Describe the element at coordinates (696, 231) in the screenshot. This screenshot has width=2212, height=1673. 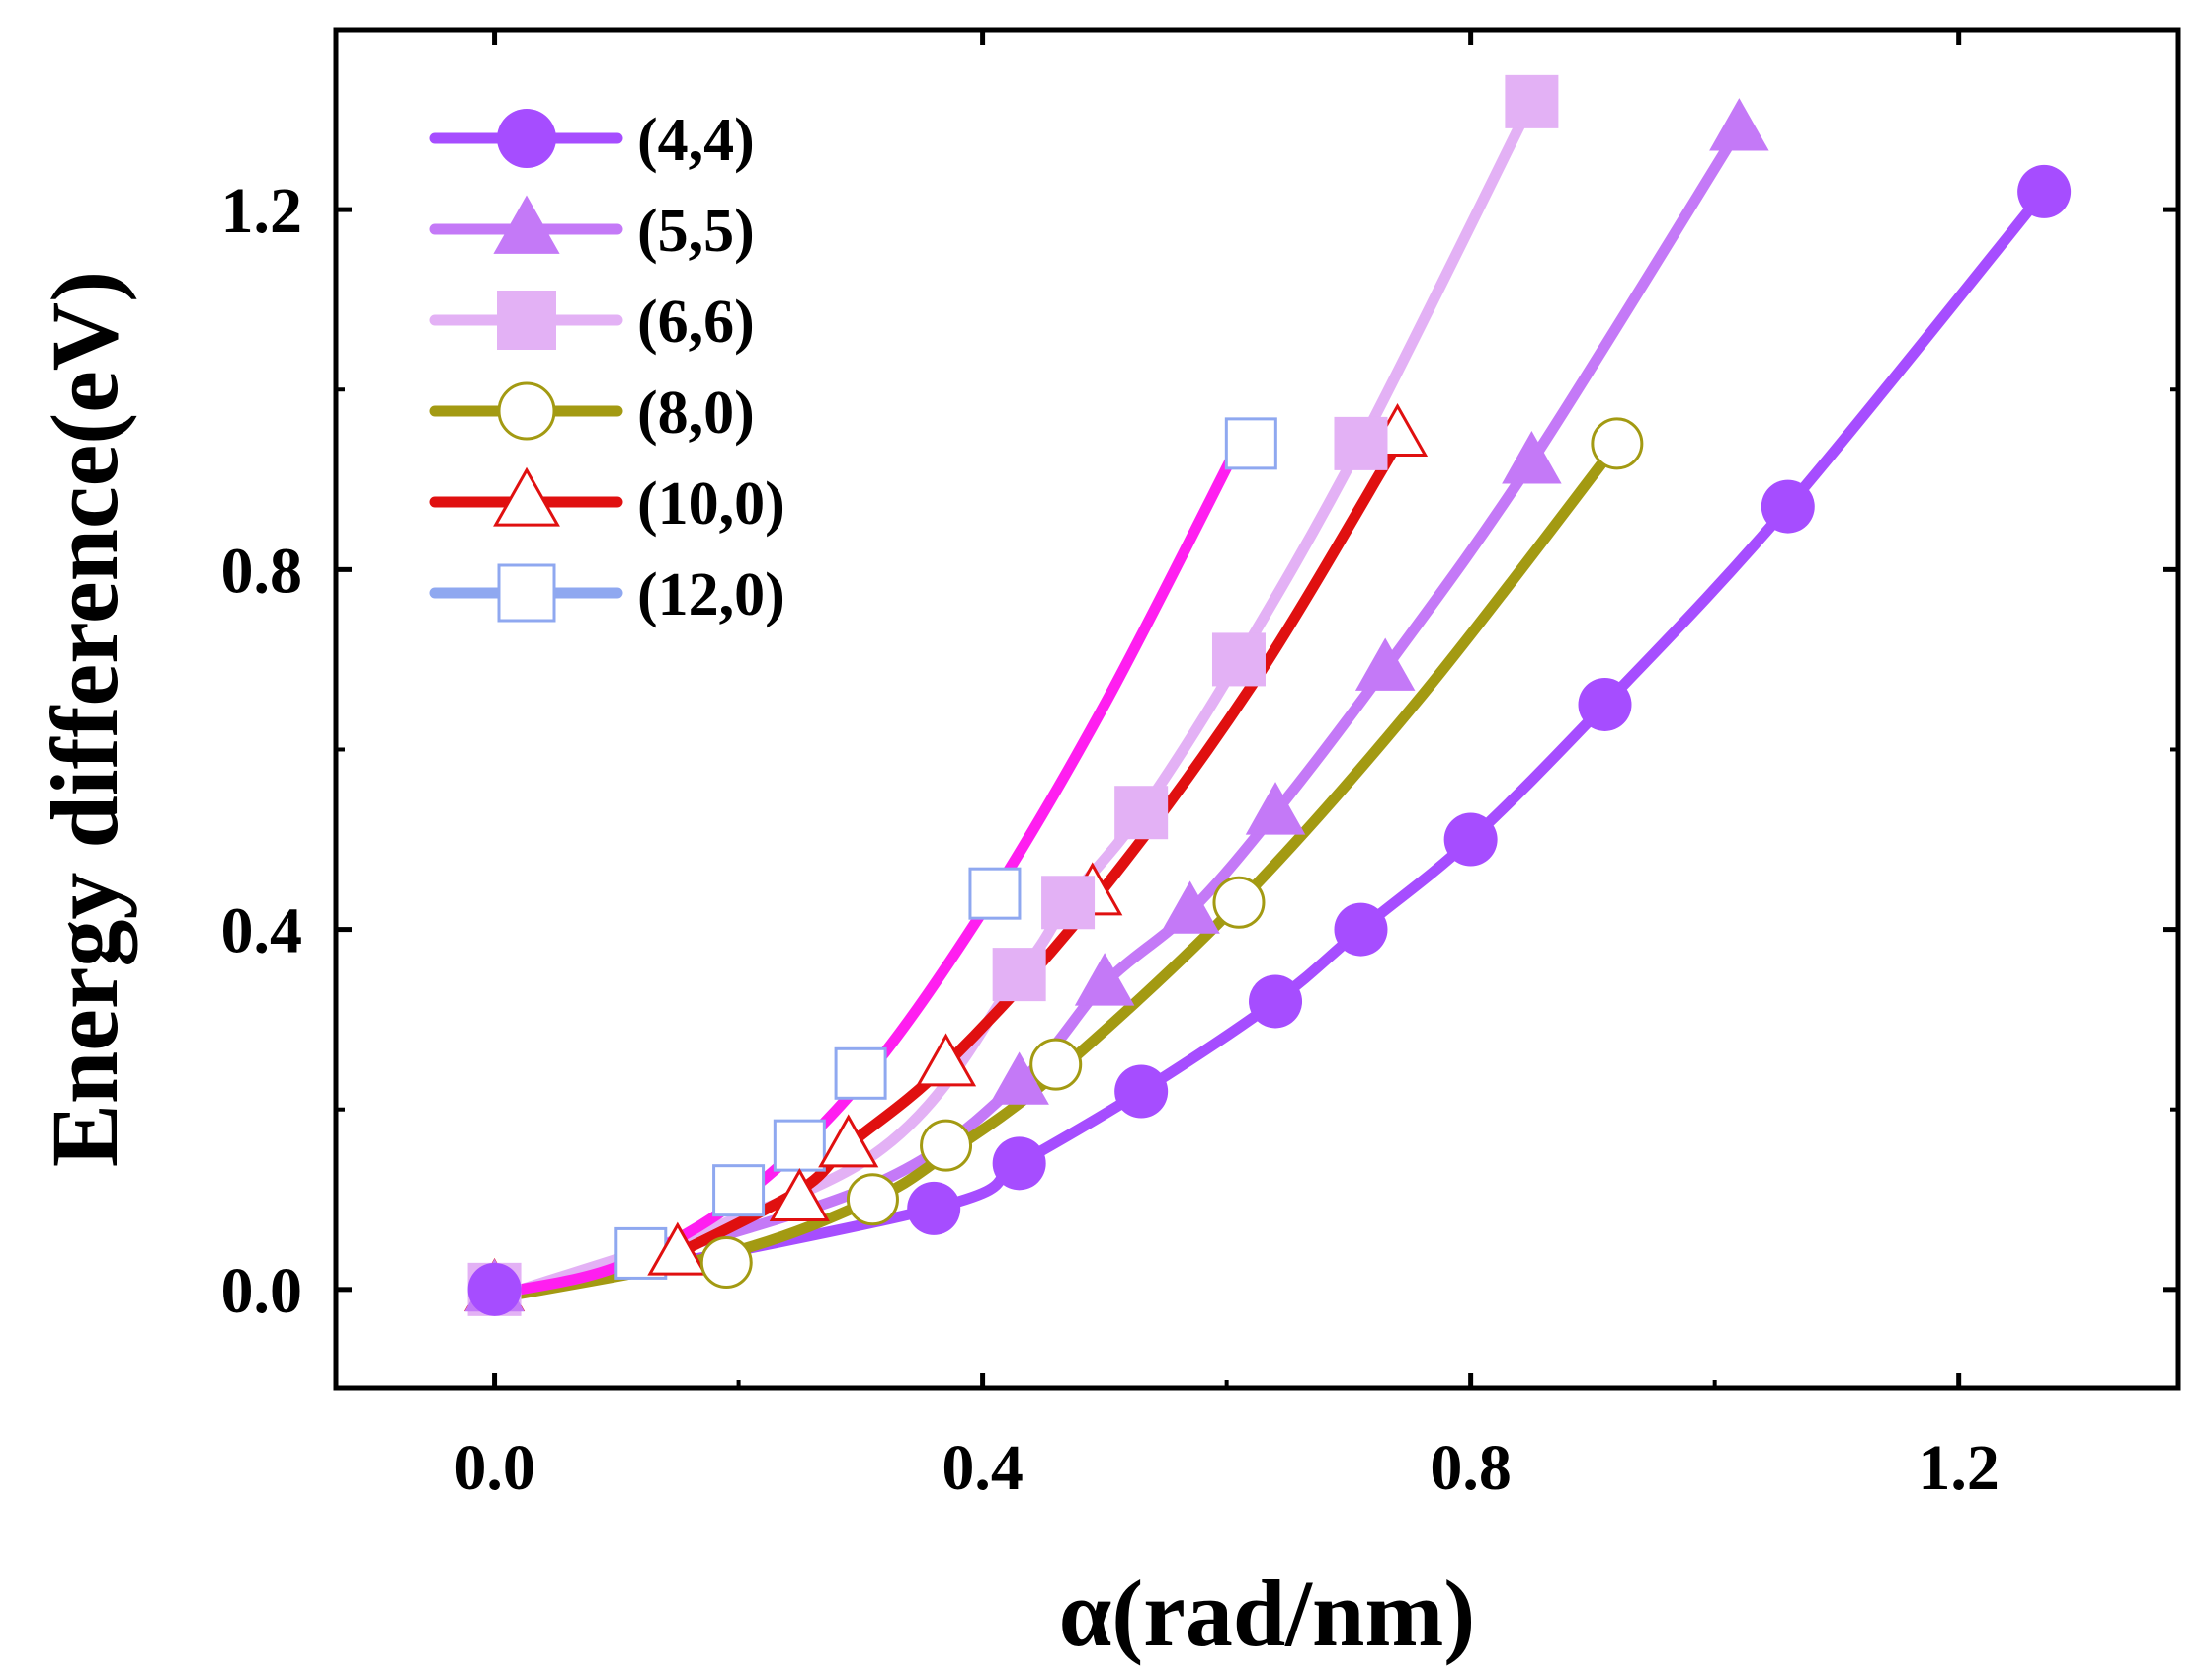
I see `legend-label-1: (5,5)` at that location.